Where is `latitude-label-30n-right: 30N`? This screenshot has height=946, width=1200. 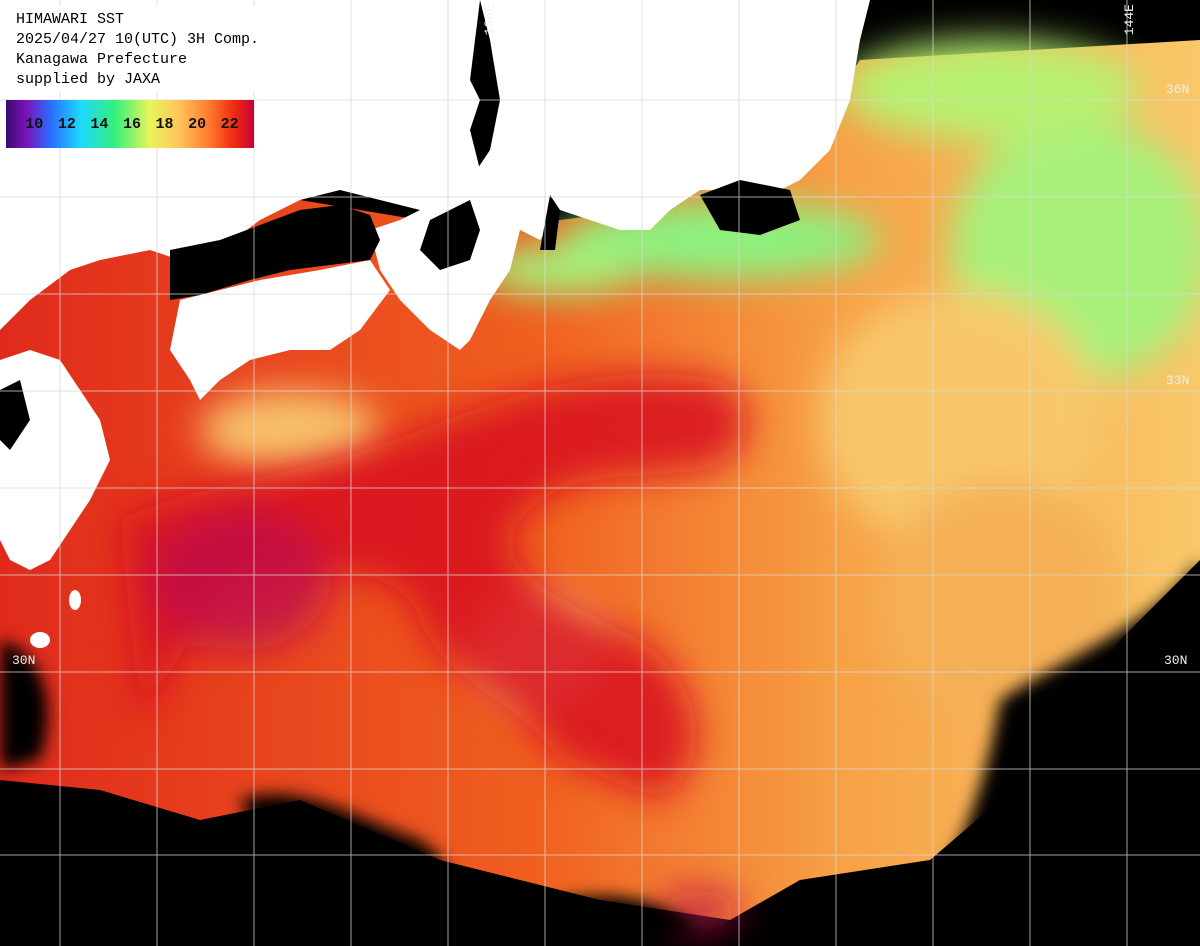 latitude-label-30n-right: 30N is located at coordinates (1176, 660).